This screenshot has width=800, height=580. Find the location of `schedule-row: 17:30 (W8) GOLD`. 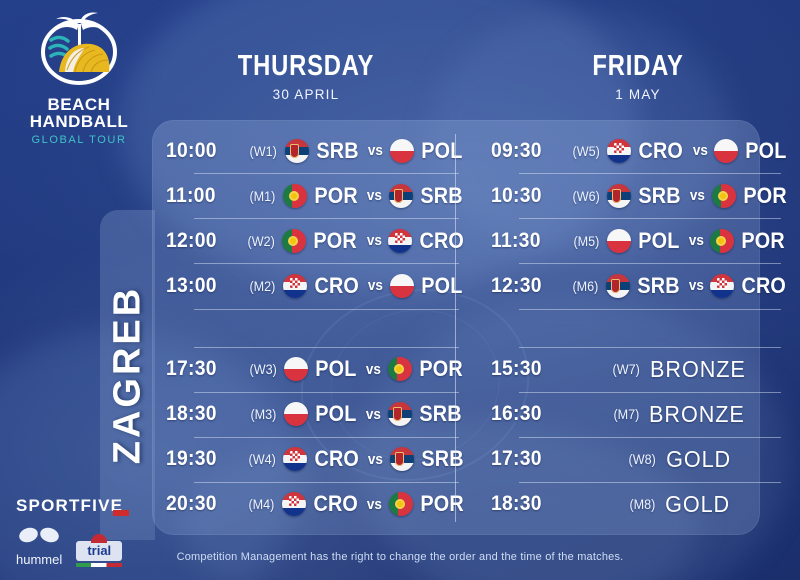

schedule-row: 17:30 (W8) GOLD is located at coordinates (639, 459).